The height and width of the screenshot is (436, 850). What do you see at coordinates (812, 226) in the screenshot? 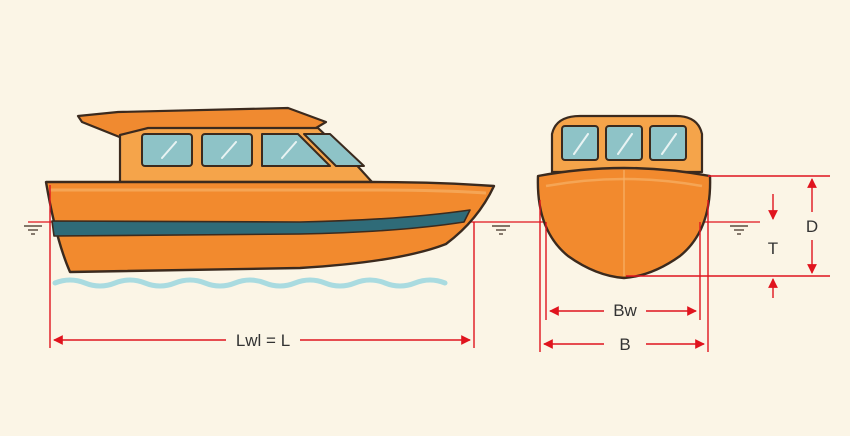
I see `depth-label: D` at bounding box center [812, 226].